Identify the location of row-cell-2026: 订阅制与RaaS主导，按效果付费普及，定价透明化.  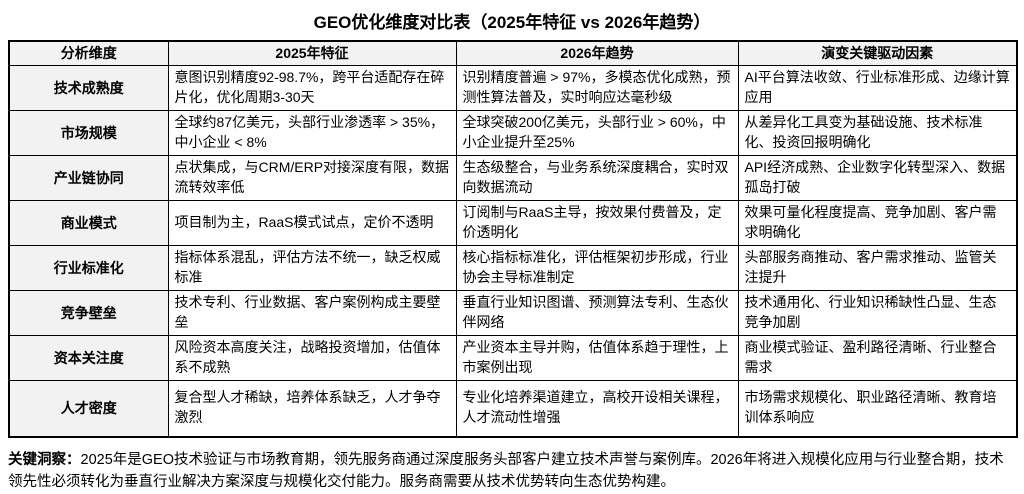
(597, 222).